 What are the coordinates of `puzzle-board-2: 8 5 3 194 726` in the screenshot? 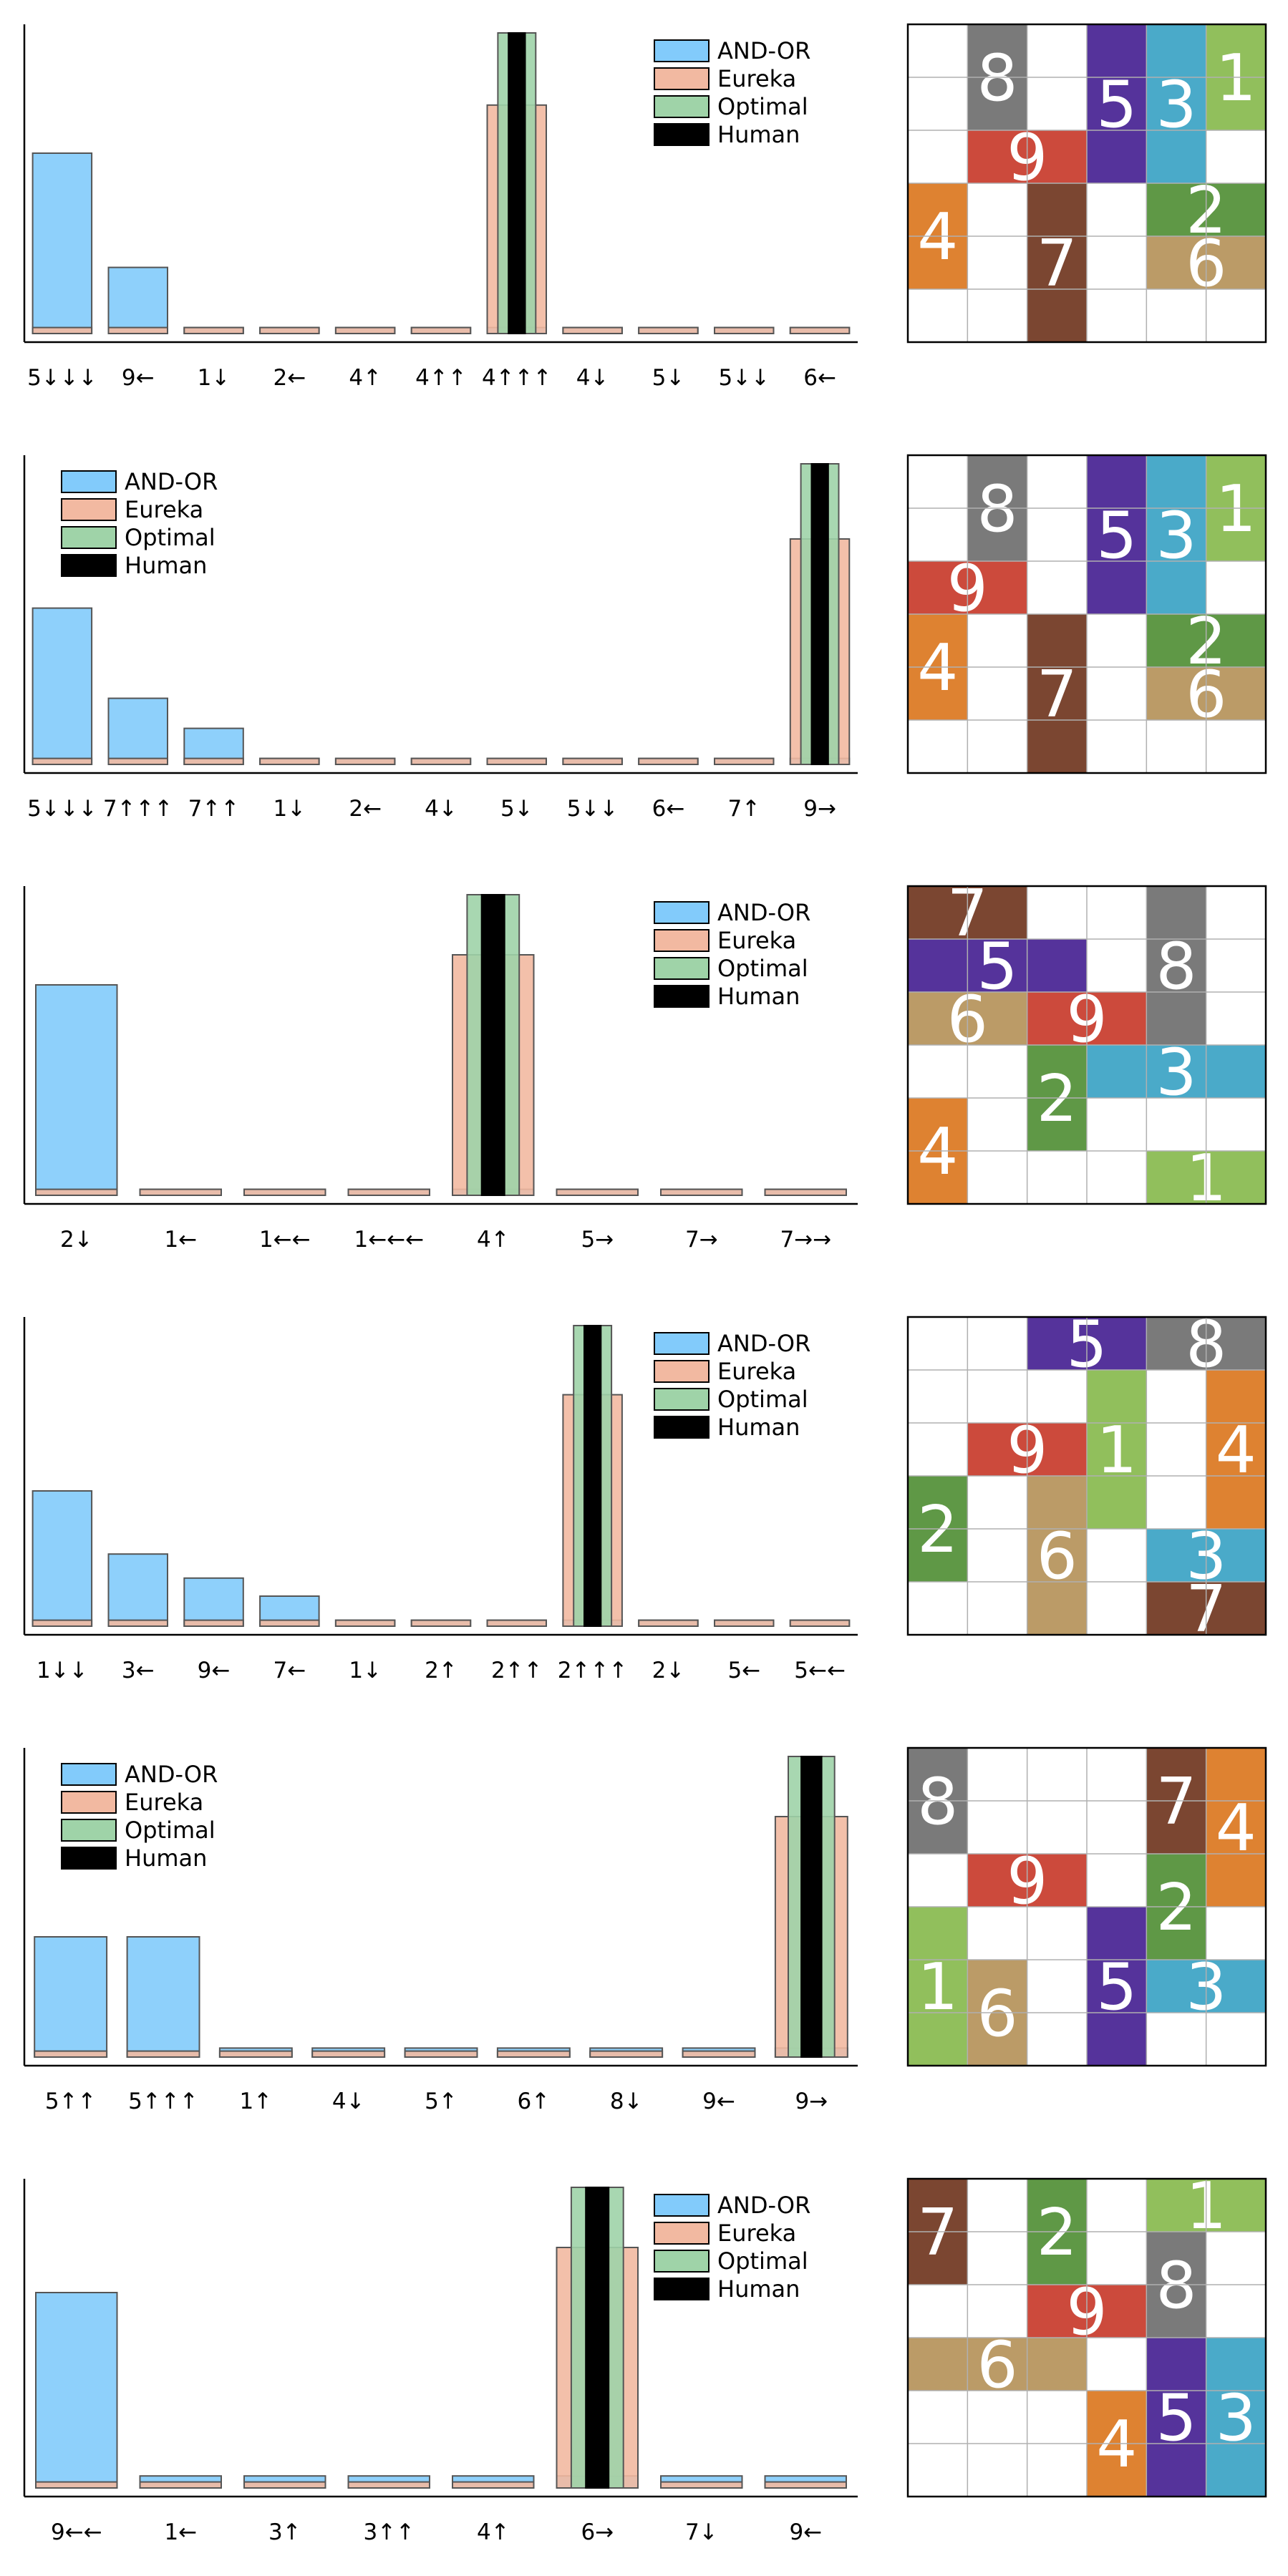 It's located at (1087, 614).